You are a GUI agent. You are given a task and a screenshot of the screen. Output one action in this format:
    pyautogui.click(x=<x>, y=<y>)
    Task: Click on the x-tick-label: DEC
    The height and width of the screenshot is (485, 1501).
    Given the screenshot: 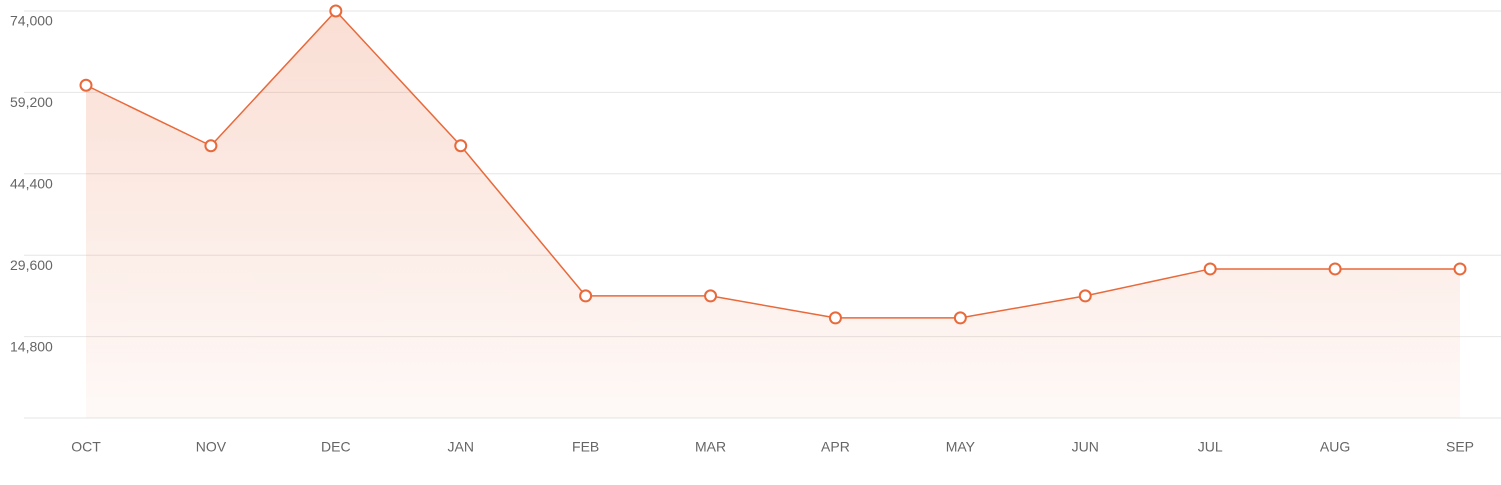 What is the action you would take?
    pyautogui.click(x=336, y=447)
    